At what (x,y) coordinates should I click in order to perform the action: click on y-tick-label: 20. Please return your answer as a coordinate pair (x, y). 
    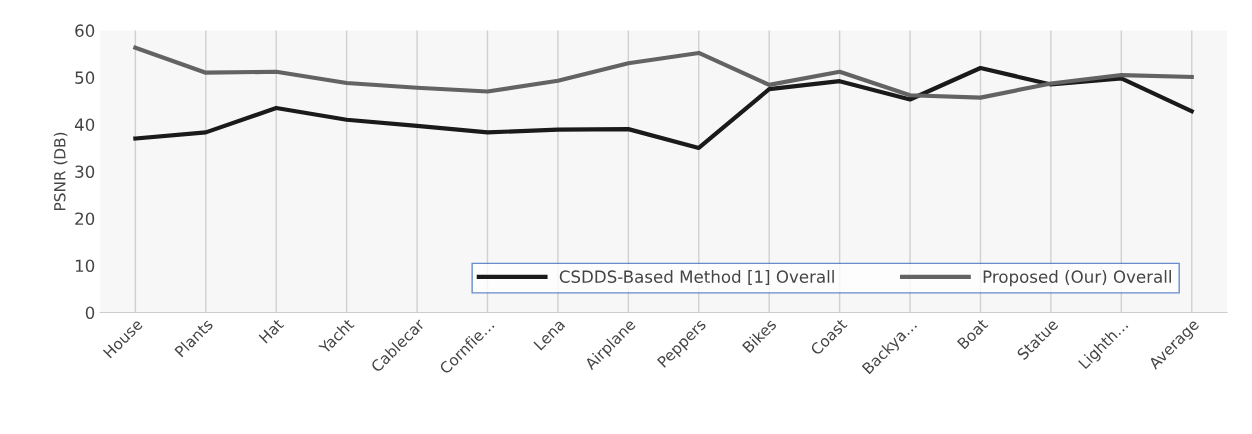
    Looking at the image, I should click on (85, 219).